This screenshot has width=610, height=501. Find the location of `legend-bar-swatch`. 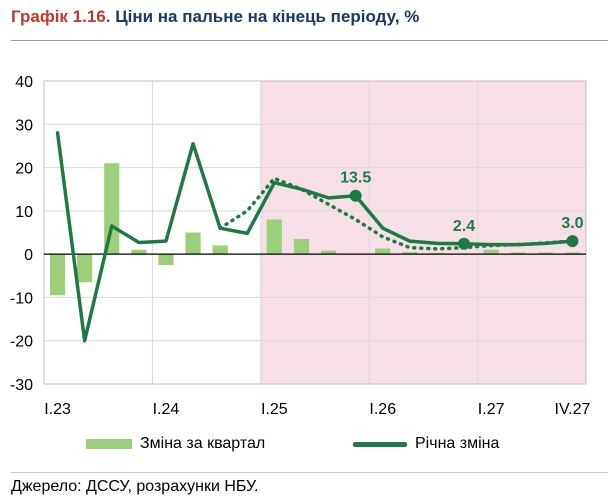

legend-bar-swatch is located at coordinates (109, 444).